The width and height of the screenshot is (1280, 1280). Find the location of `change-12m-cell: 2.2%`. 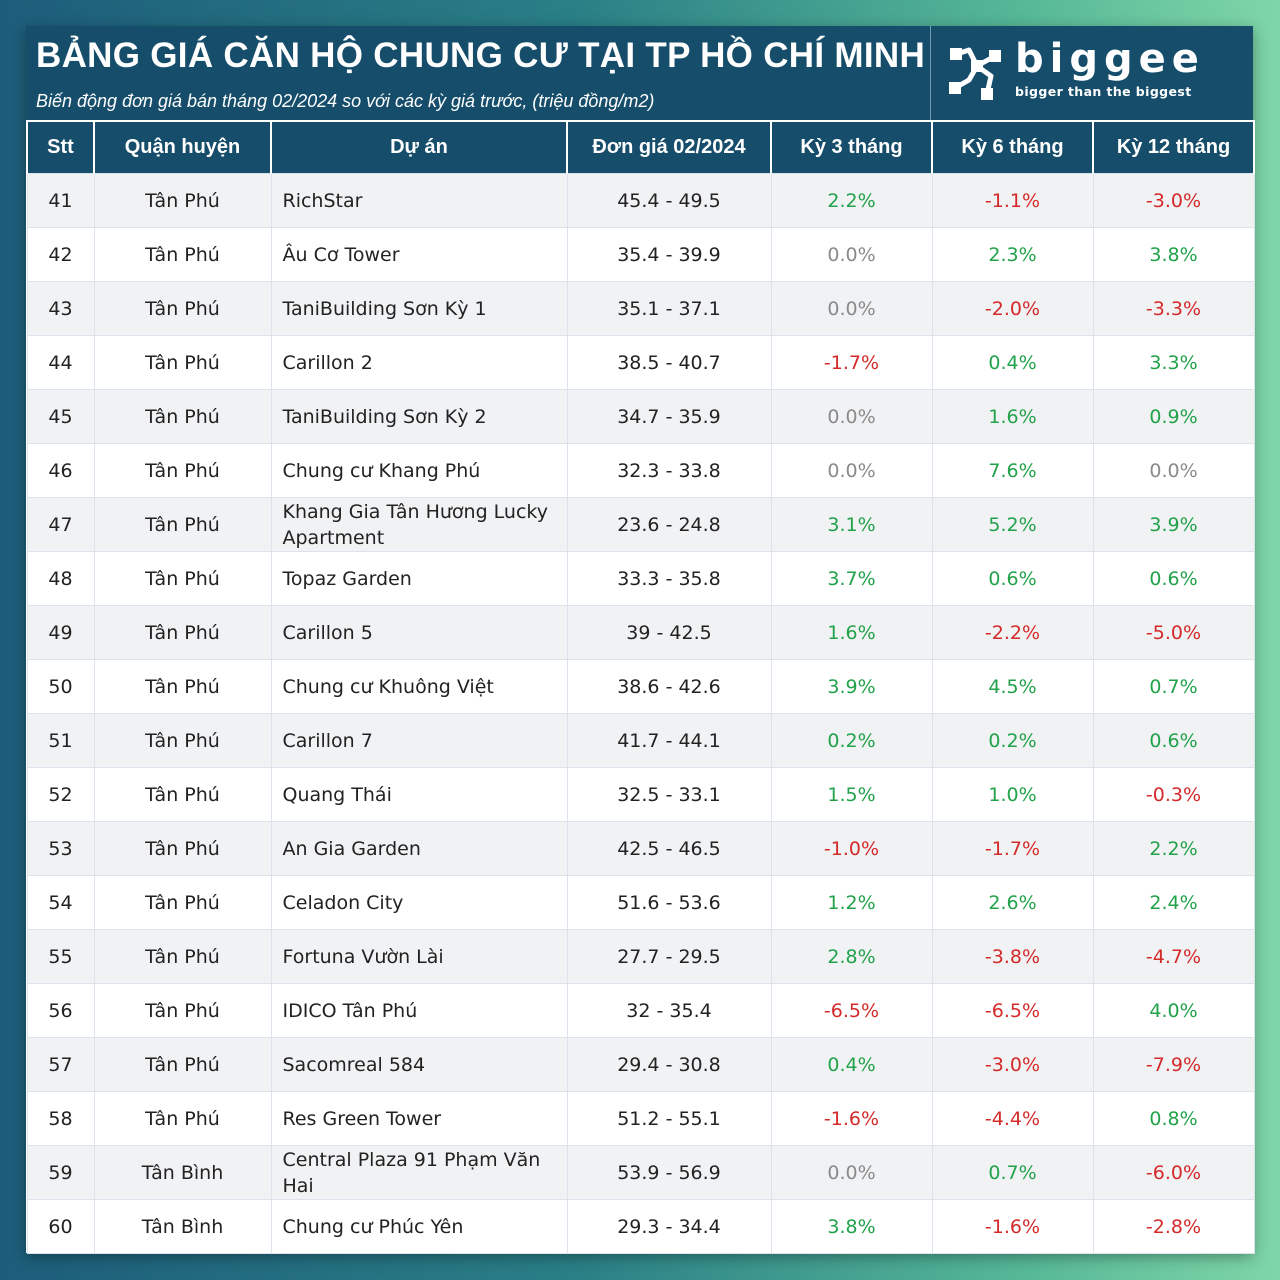

change-12m-cell: 2.2% is located at coordinates (1173, 848).